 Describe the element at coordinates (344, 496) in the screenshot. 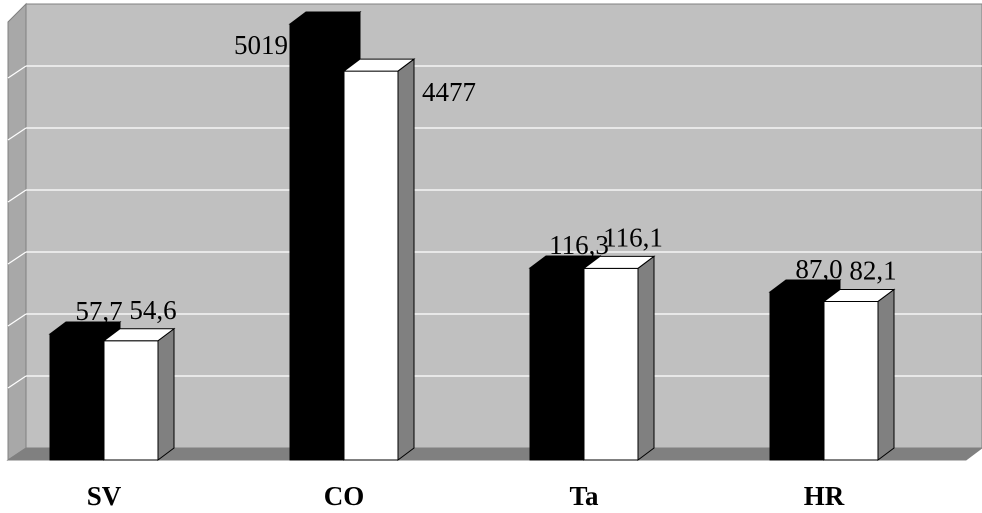

I see `category-label: CO` at that location.